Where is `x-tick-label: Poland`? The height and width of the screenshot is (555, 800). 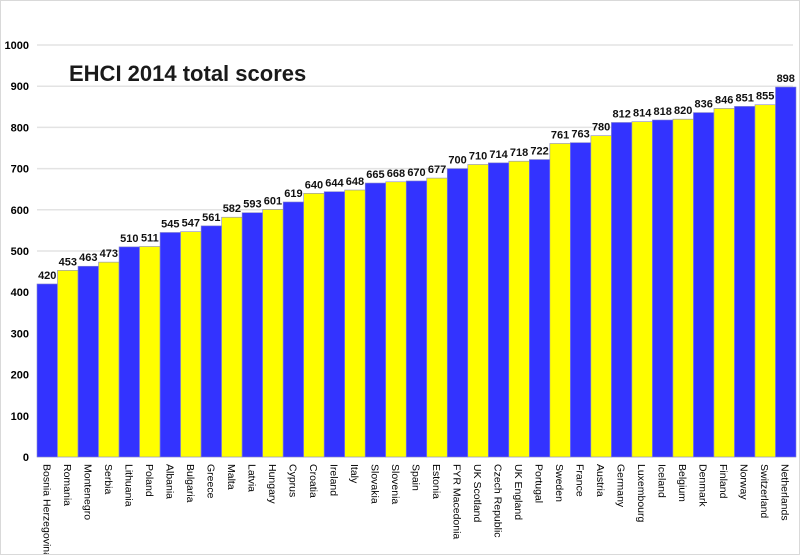 x-tick-label: Poland is located at coordinates (149, 480).